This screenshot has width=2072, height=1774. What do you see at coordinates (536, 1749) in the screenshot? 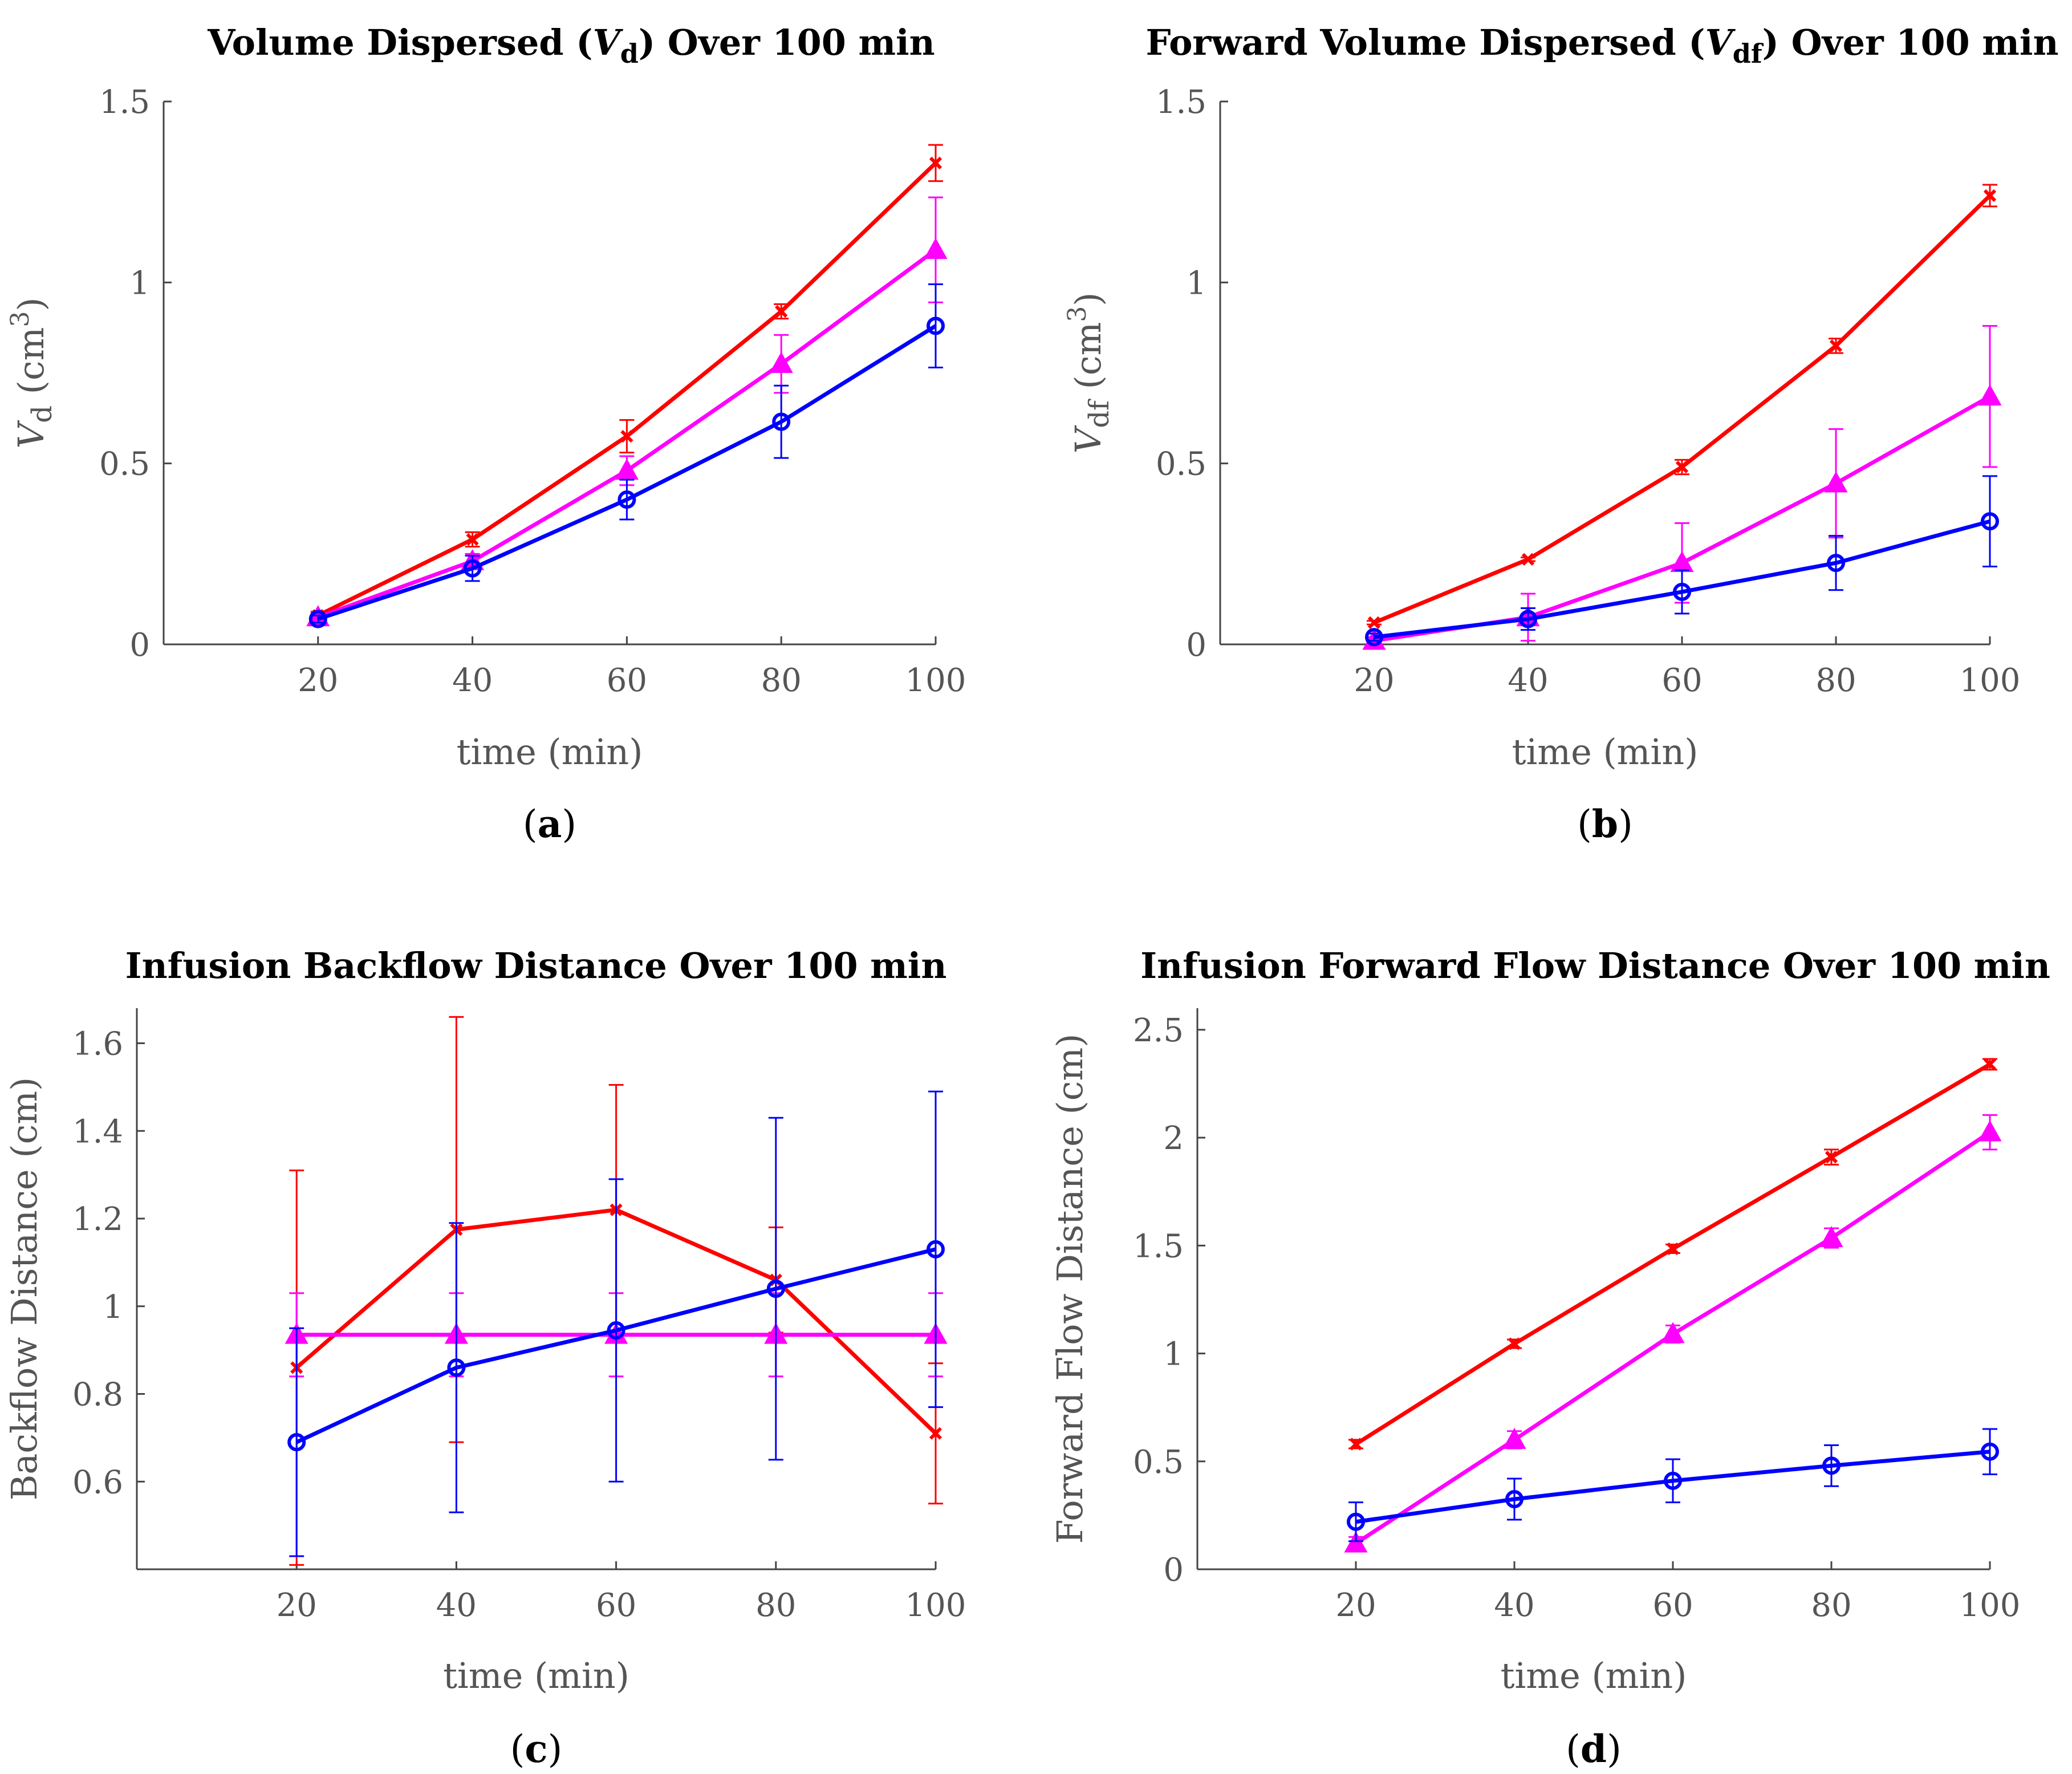
I see `panel-label: (c)` at bounding box center [536, 1749].